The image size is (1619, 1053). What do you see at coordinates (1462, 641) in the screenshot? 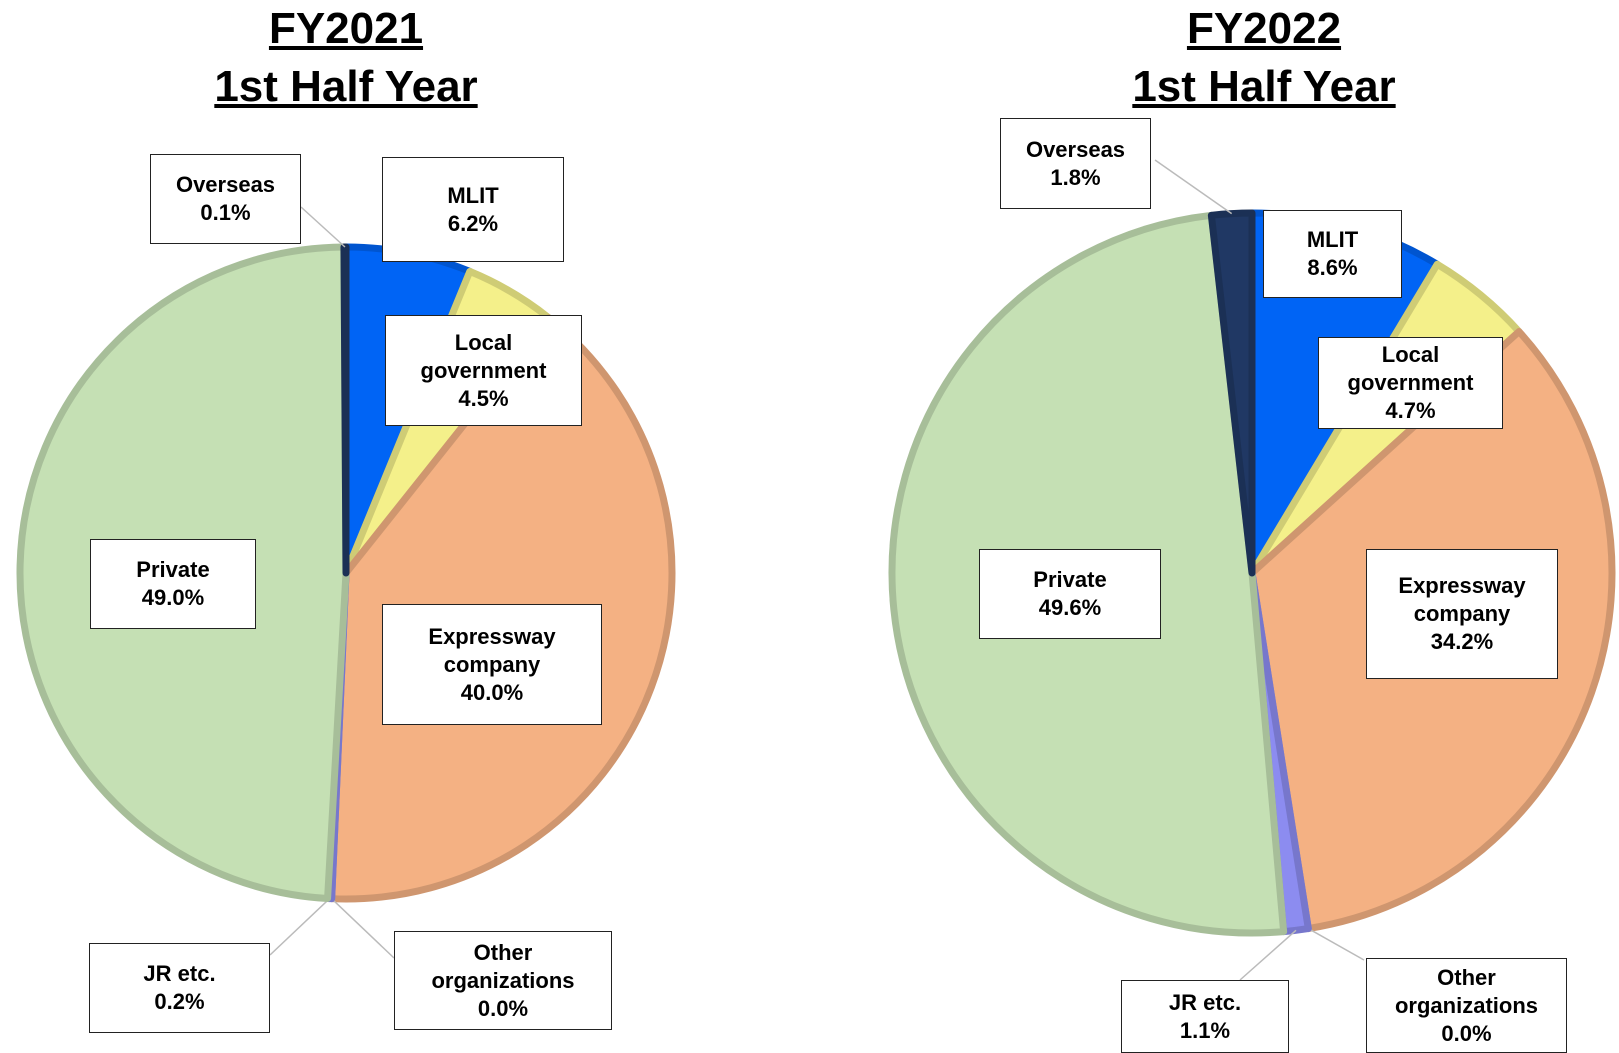
I see `value-label: 34.2%` at bounding box center [1462, 641].